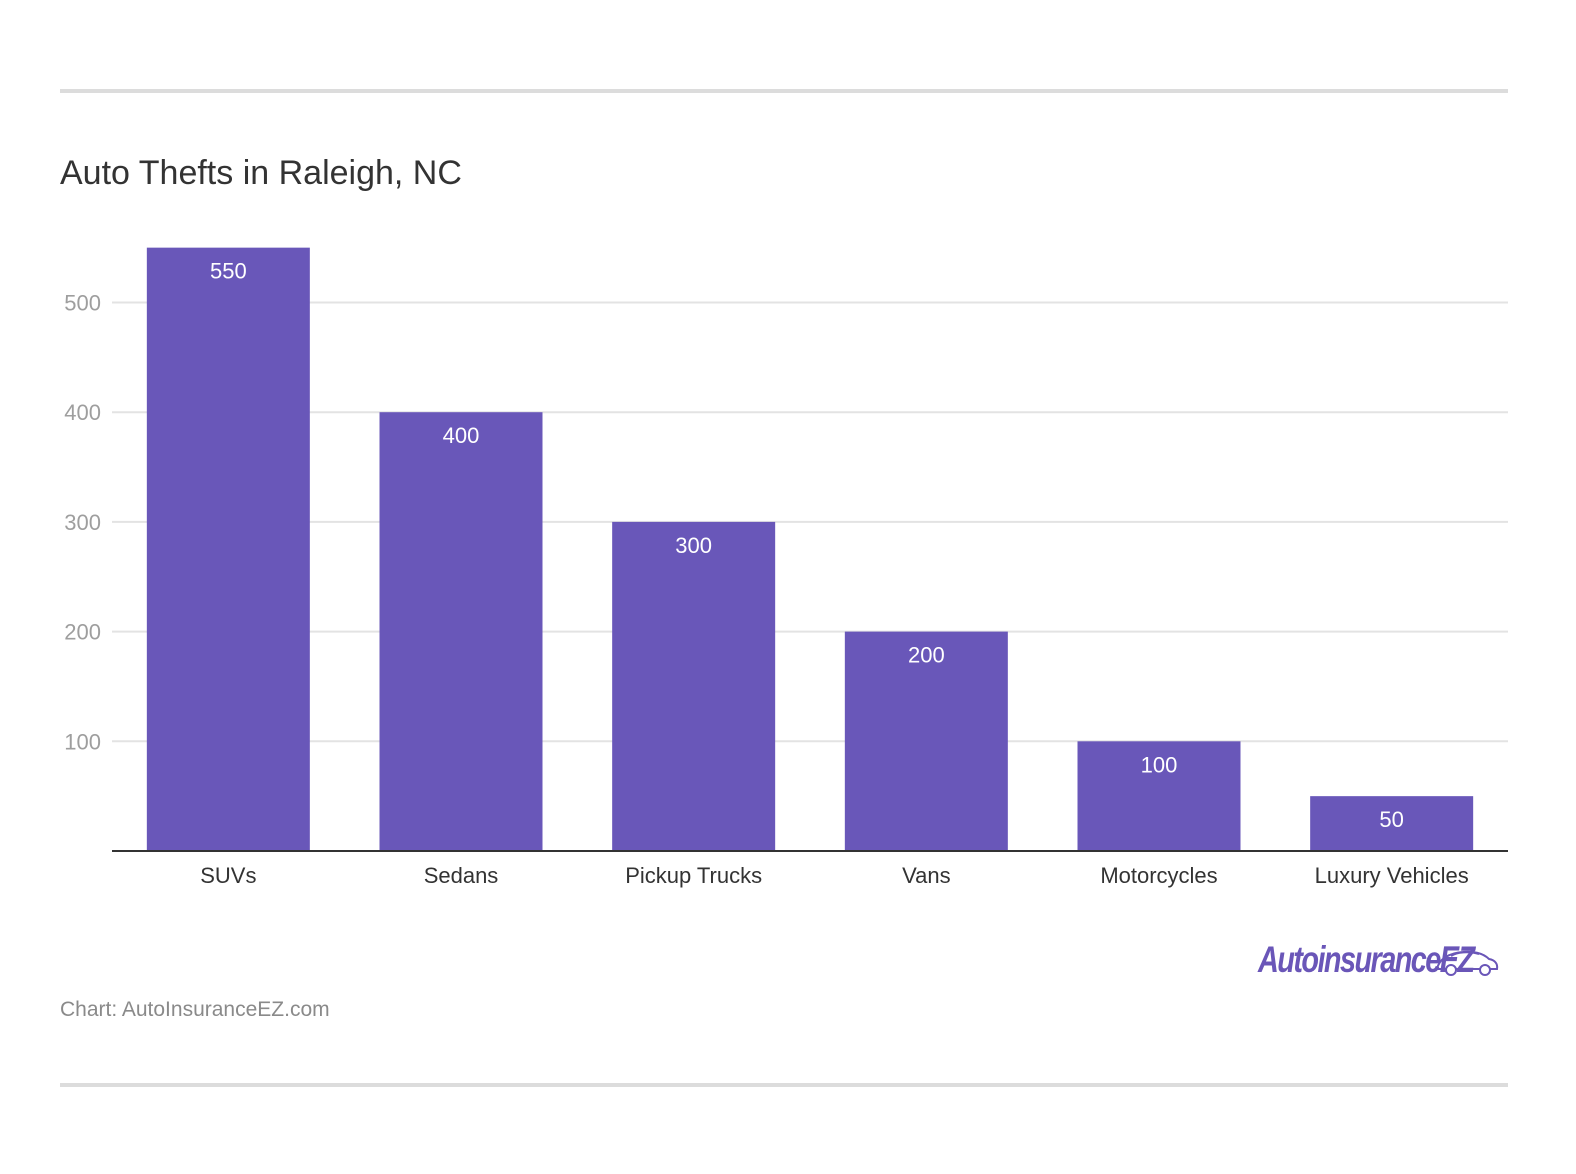  What do you see at coordinates (693, 545) in the screenshot?
I see `bar-value-label: 300` at bounding box center [693, 545].